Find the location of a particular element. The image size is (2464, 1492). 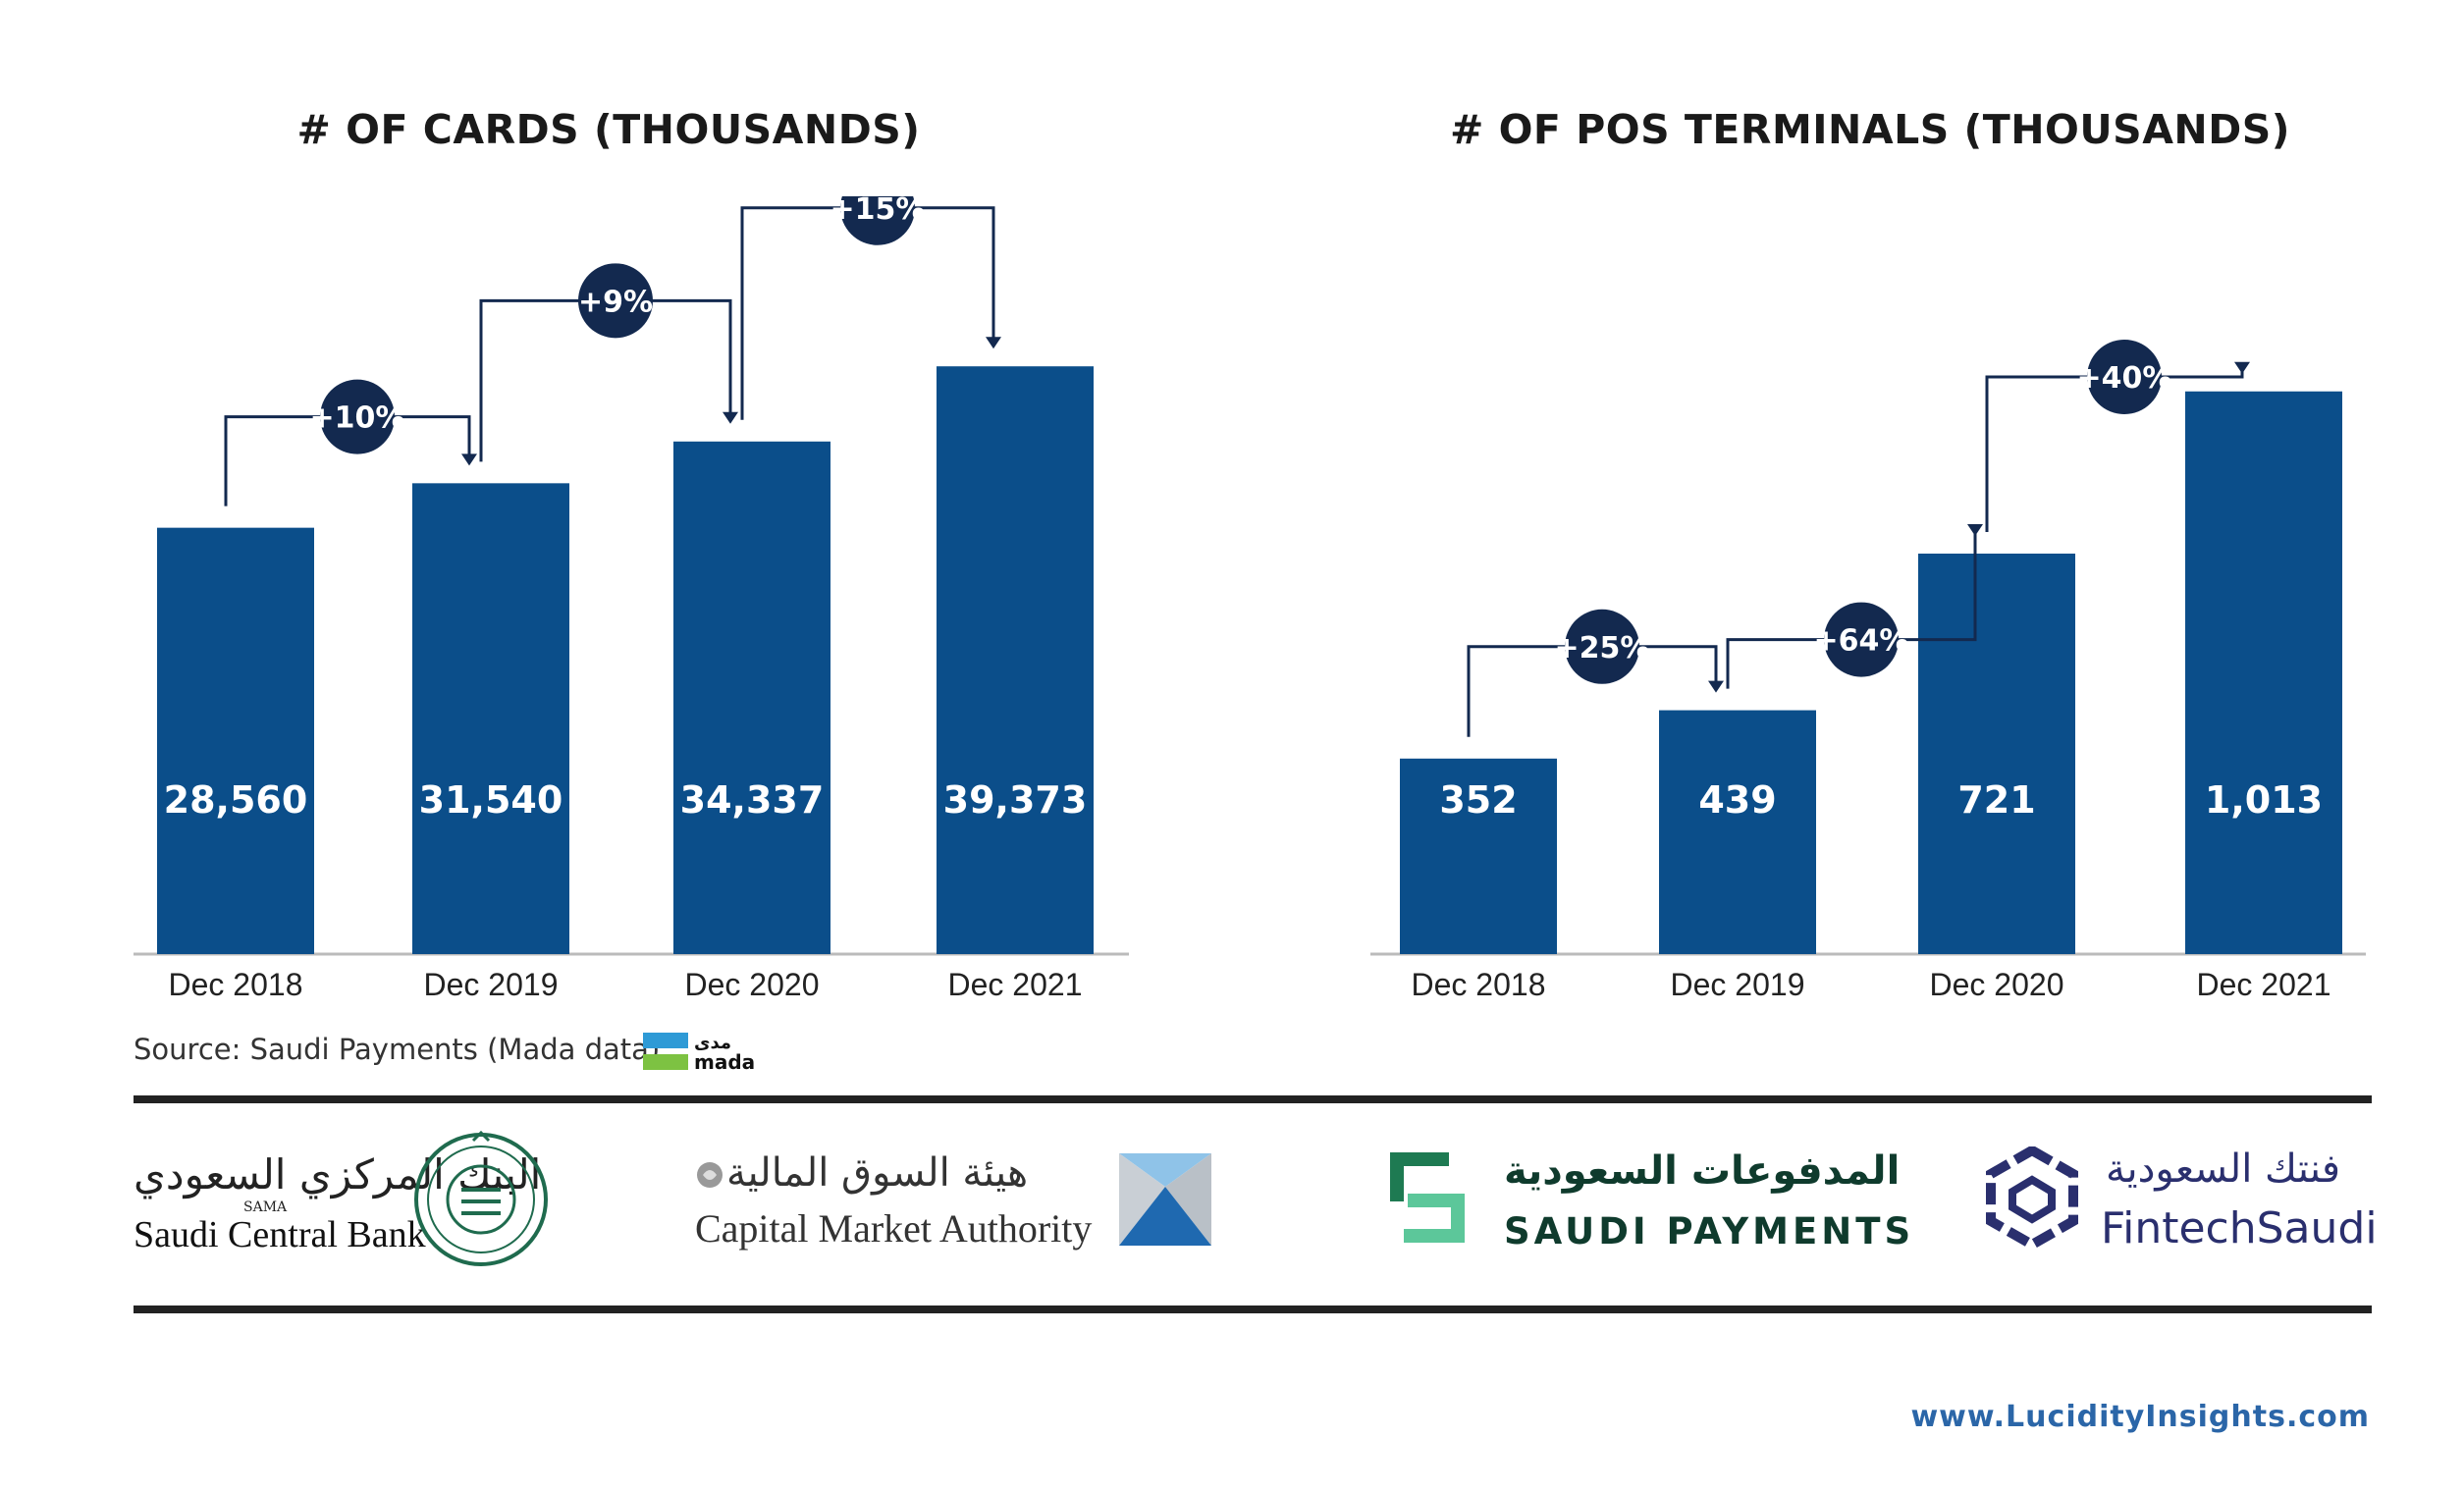

cards-value-label-3: 39,373 is located at coordinates (1015, 800).